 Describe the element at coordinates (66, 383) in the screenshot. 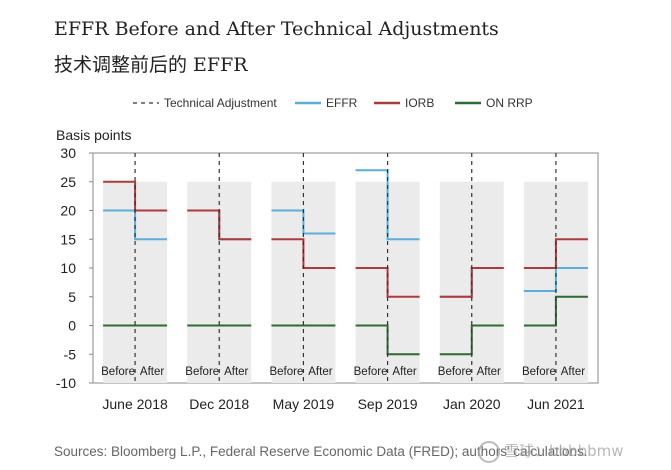

I see `y-tick-label: -10` at that location.